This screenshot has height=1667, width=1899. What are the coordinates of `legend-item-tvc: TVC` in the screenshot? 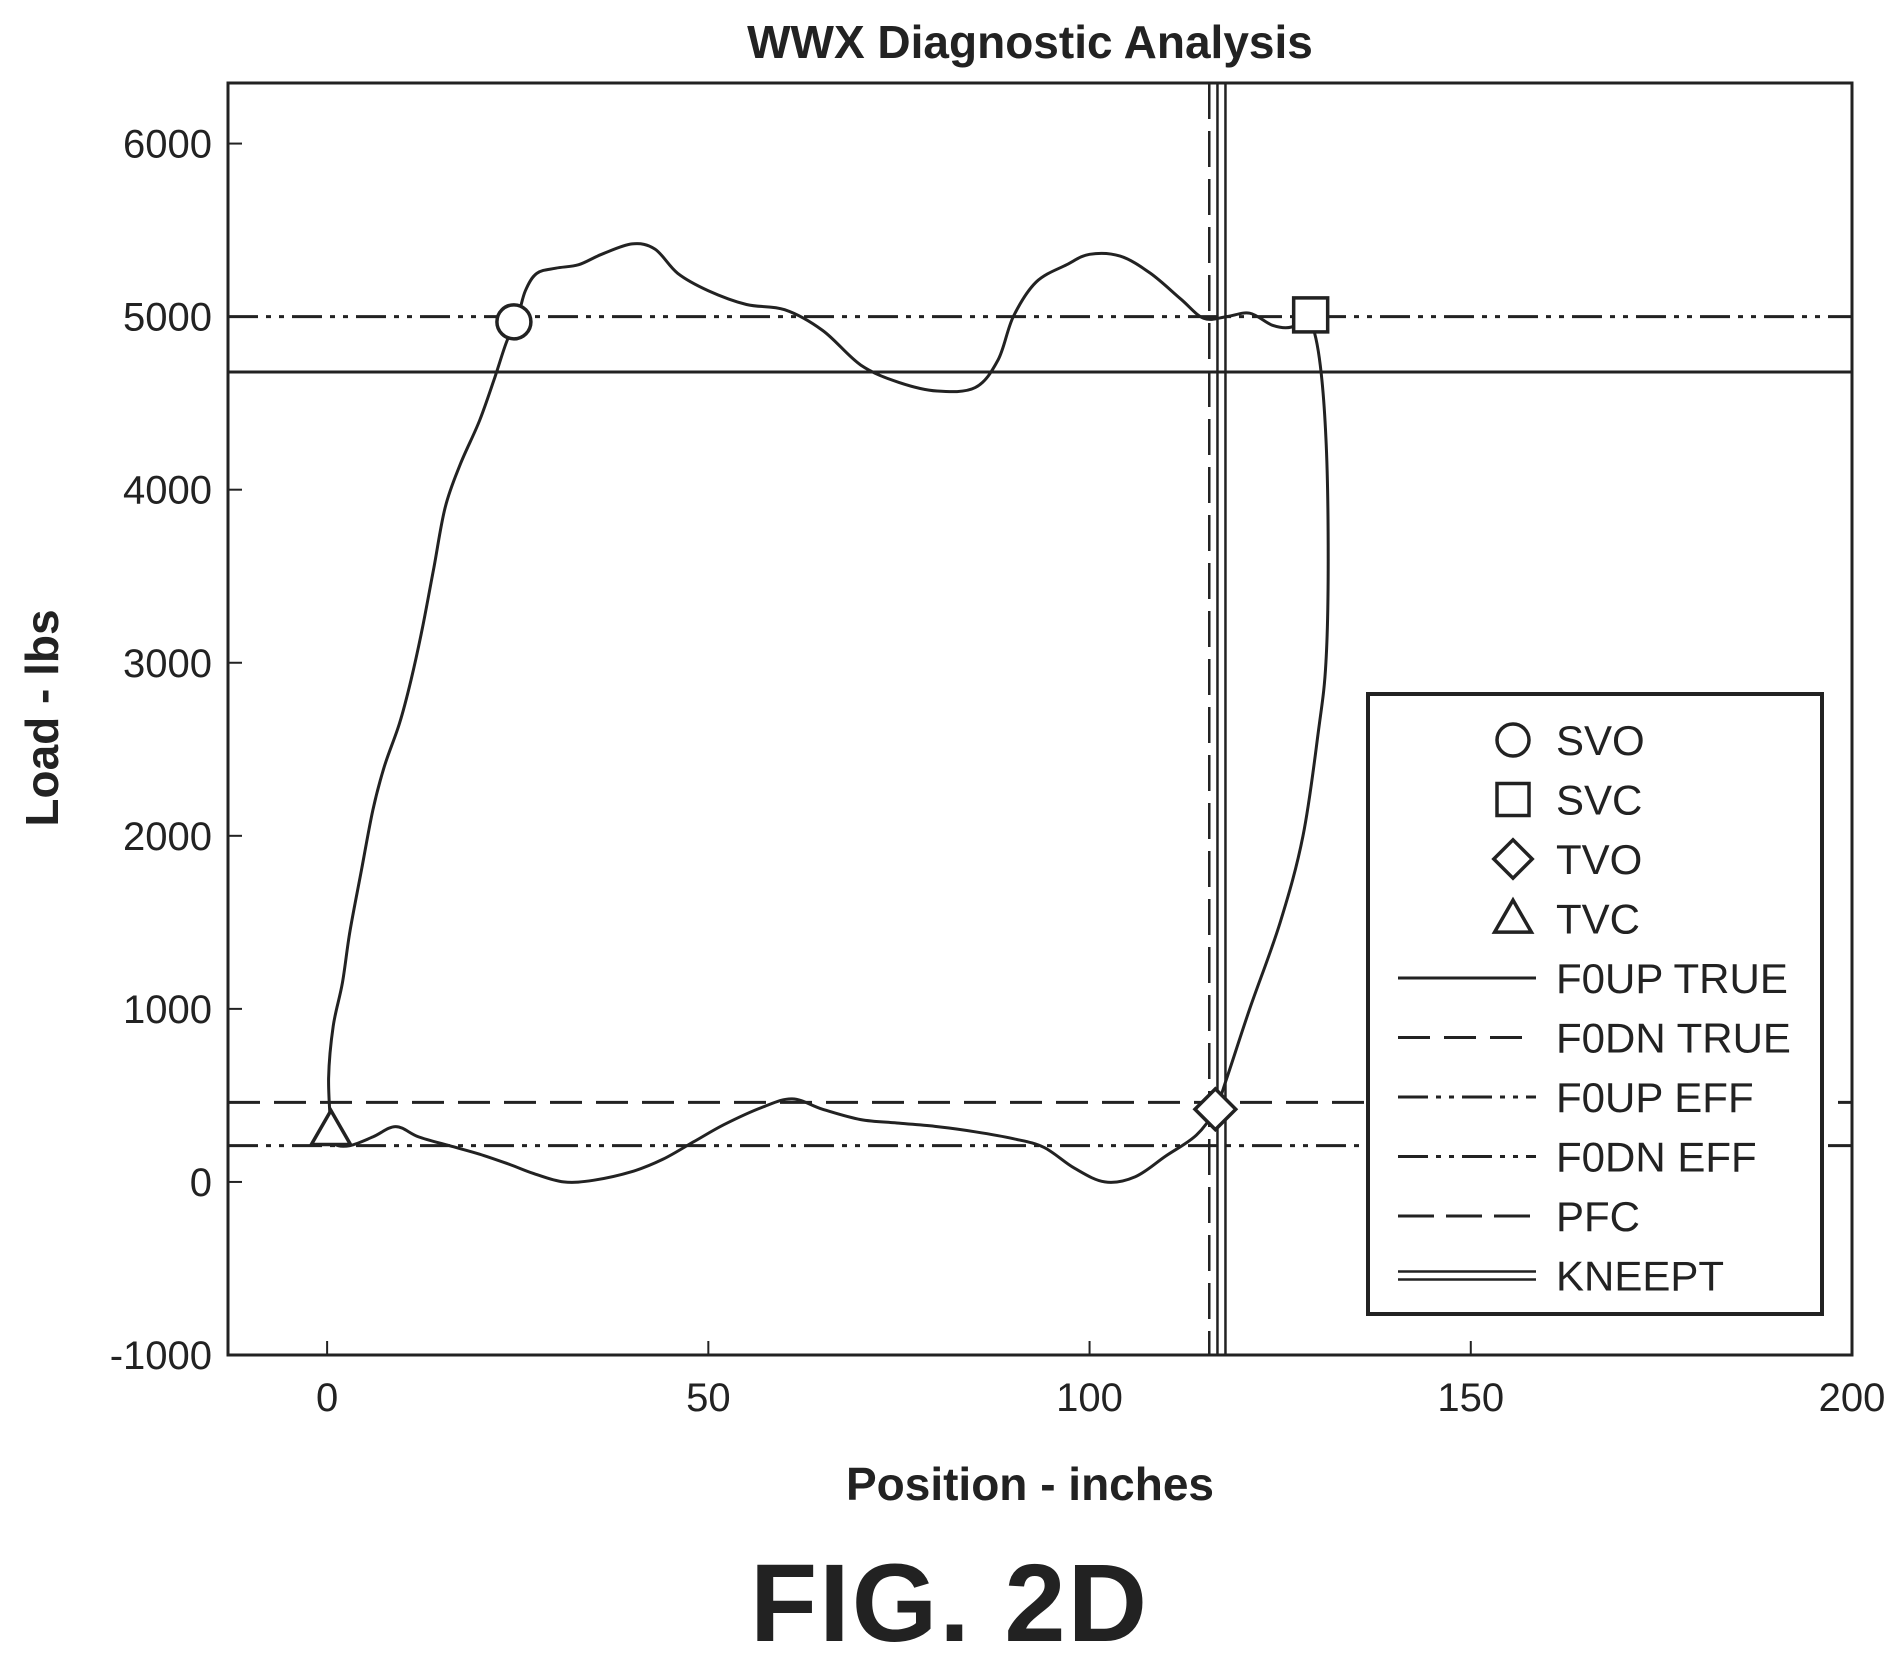 It's located at (1565, 919).